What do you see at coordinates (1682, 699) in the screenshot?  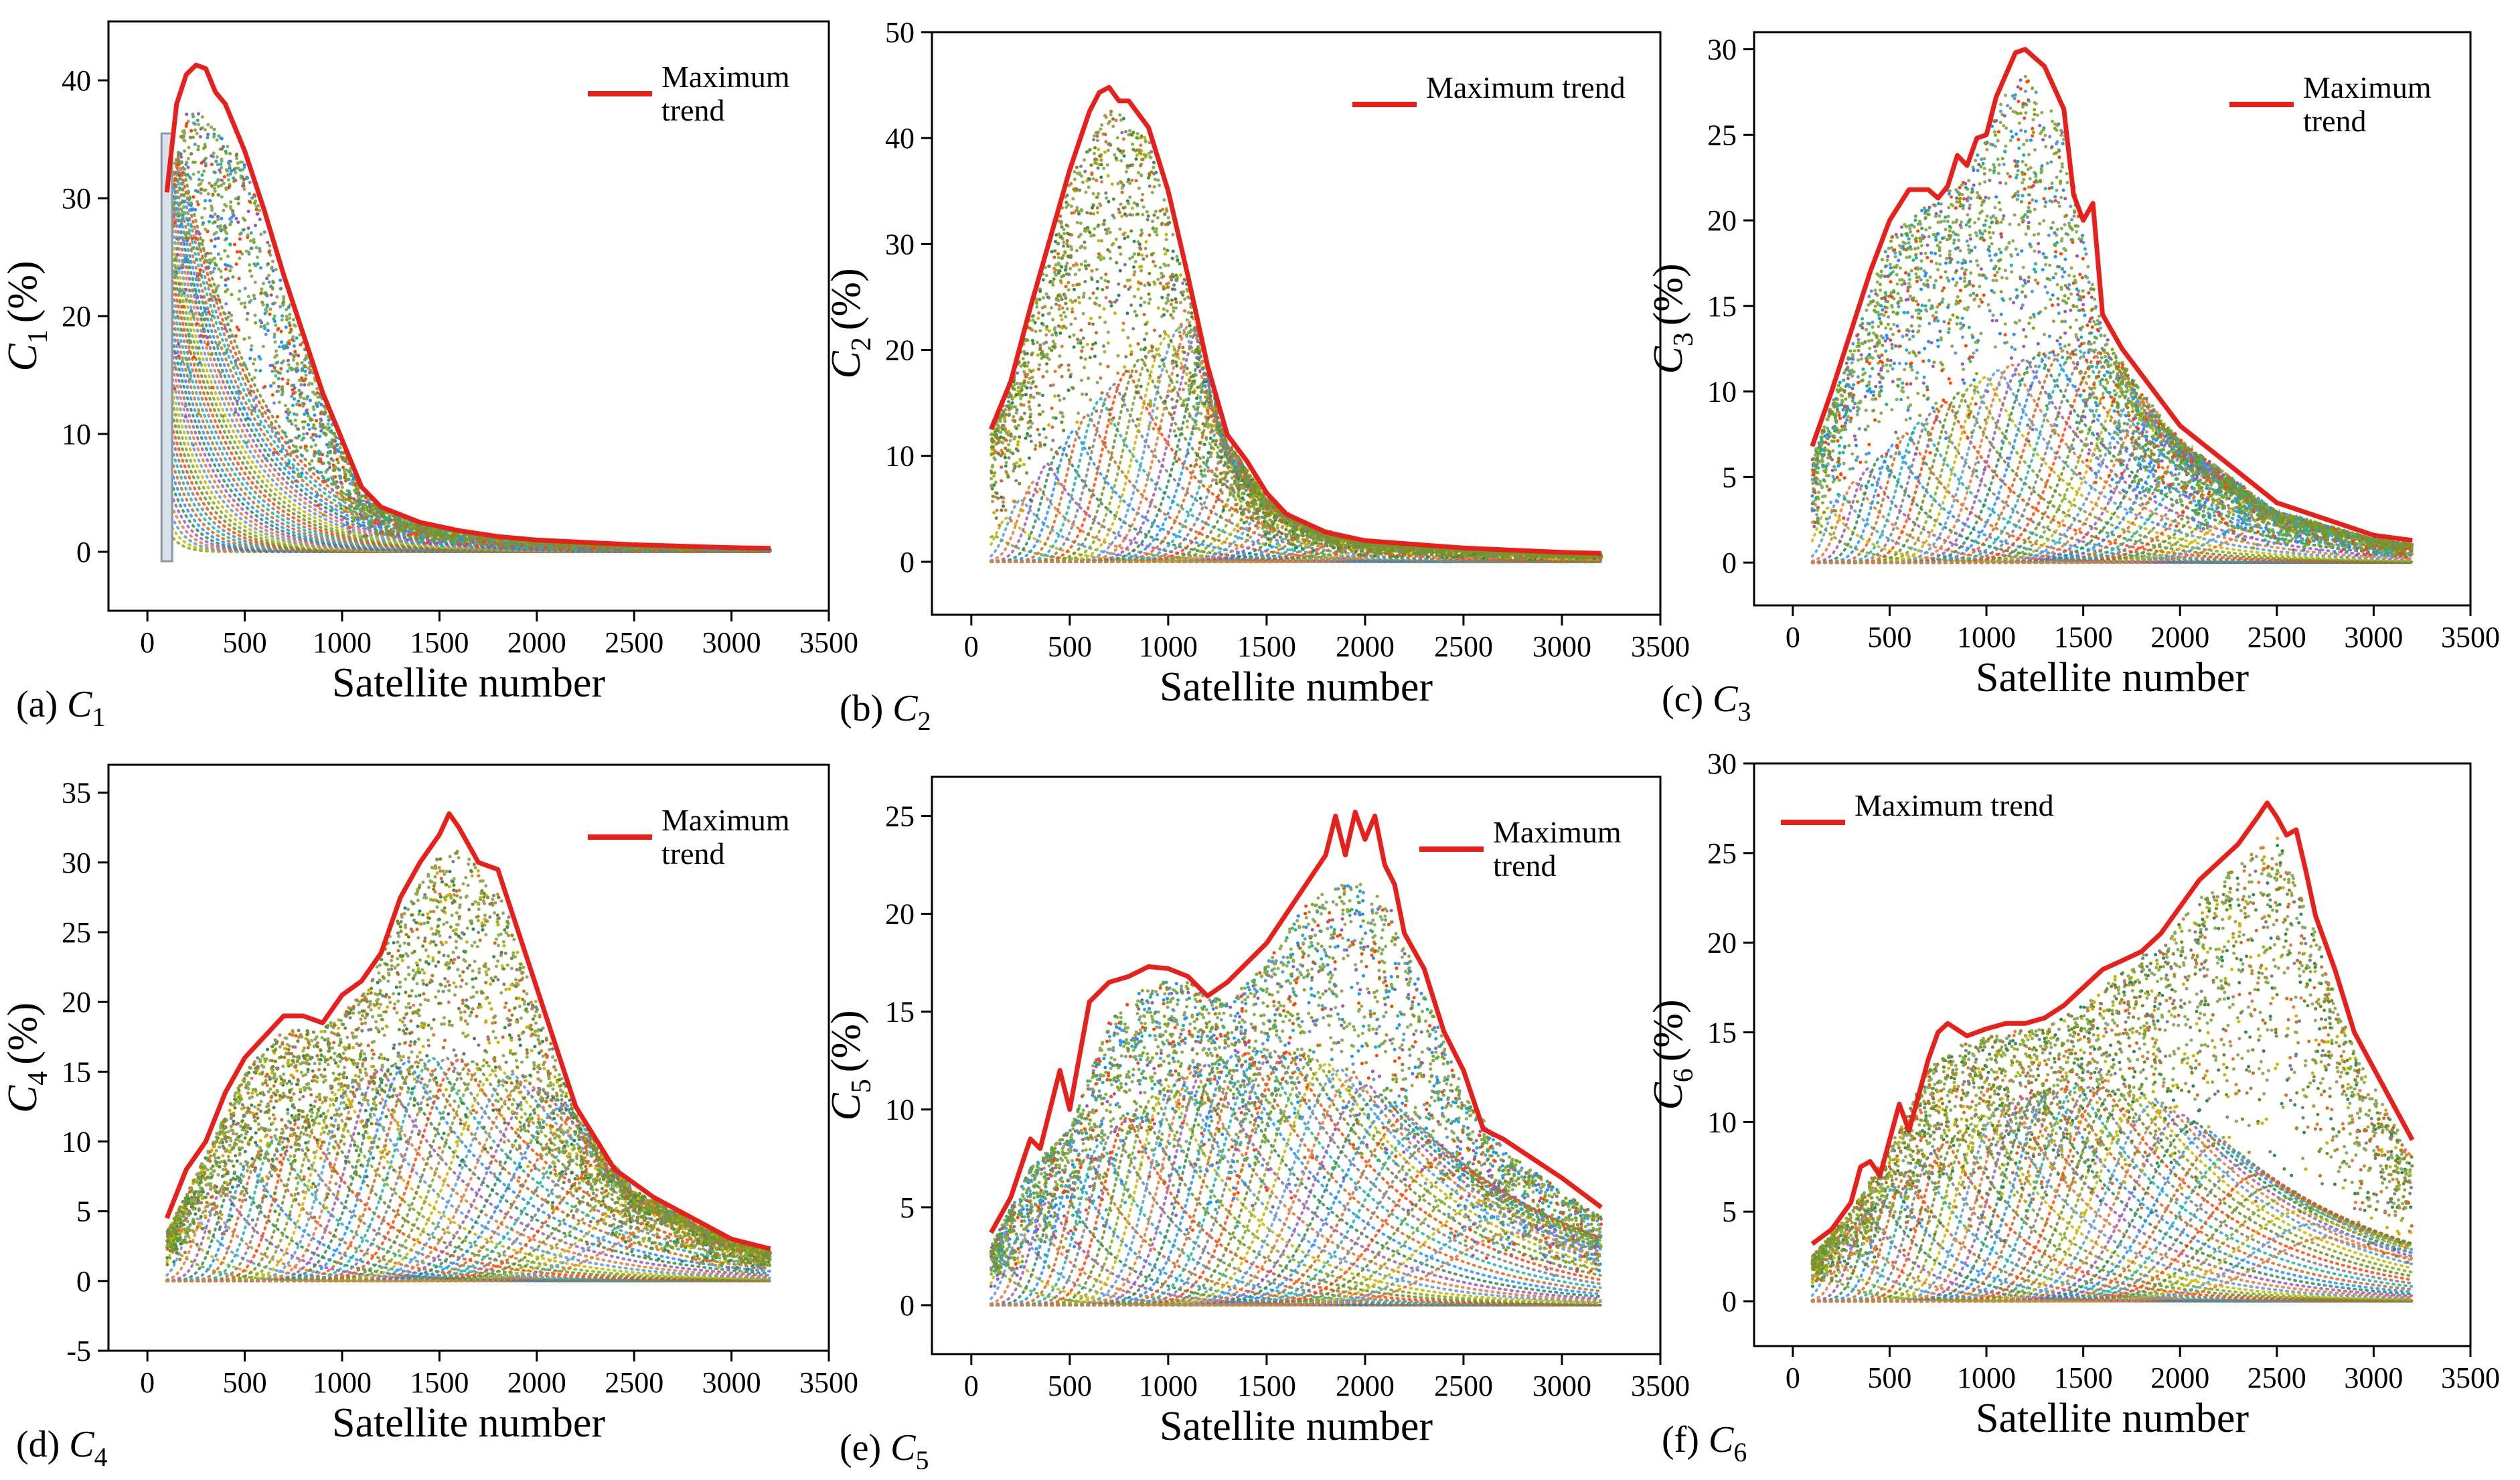 I see `caption-letter: (c)` at bounding box center [1682, 699].